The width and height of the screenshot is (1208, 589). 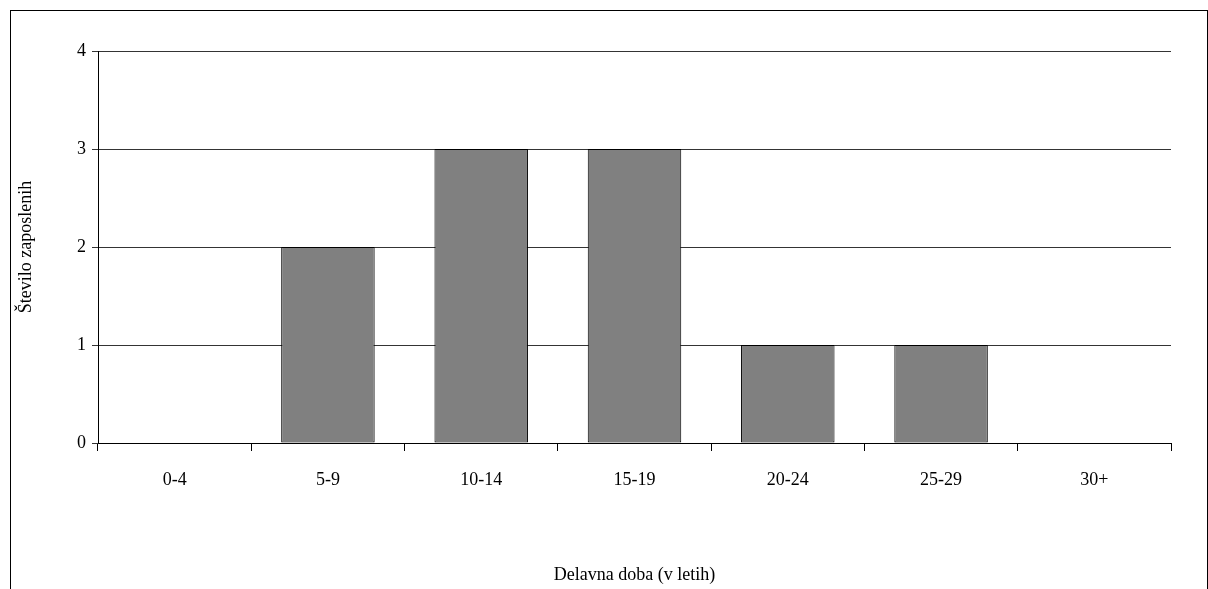 I want to click on y-tick-label: 0, so click(x=81, y=441).